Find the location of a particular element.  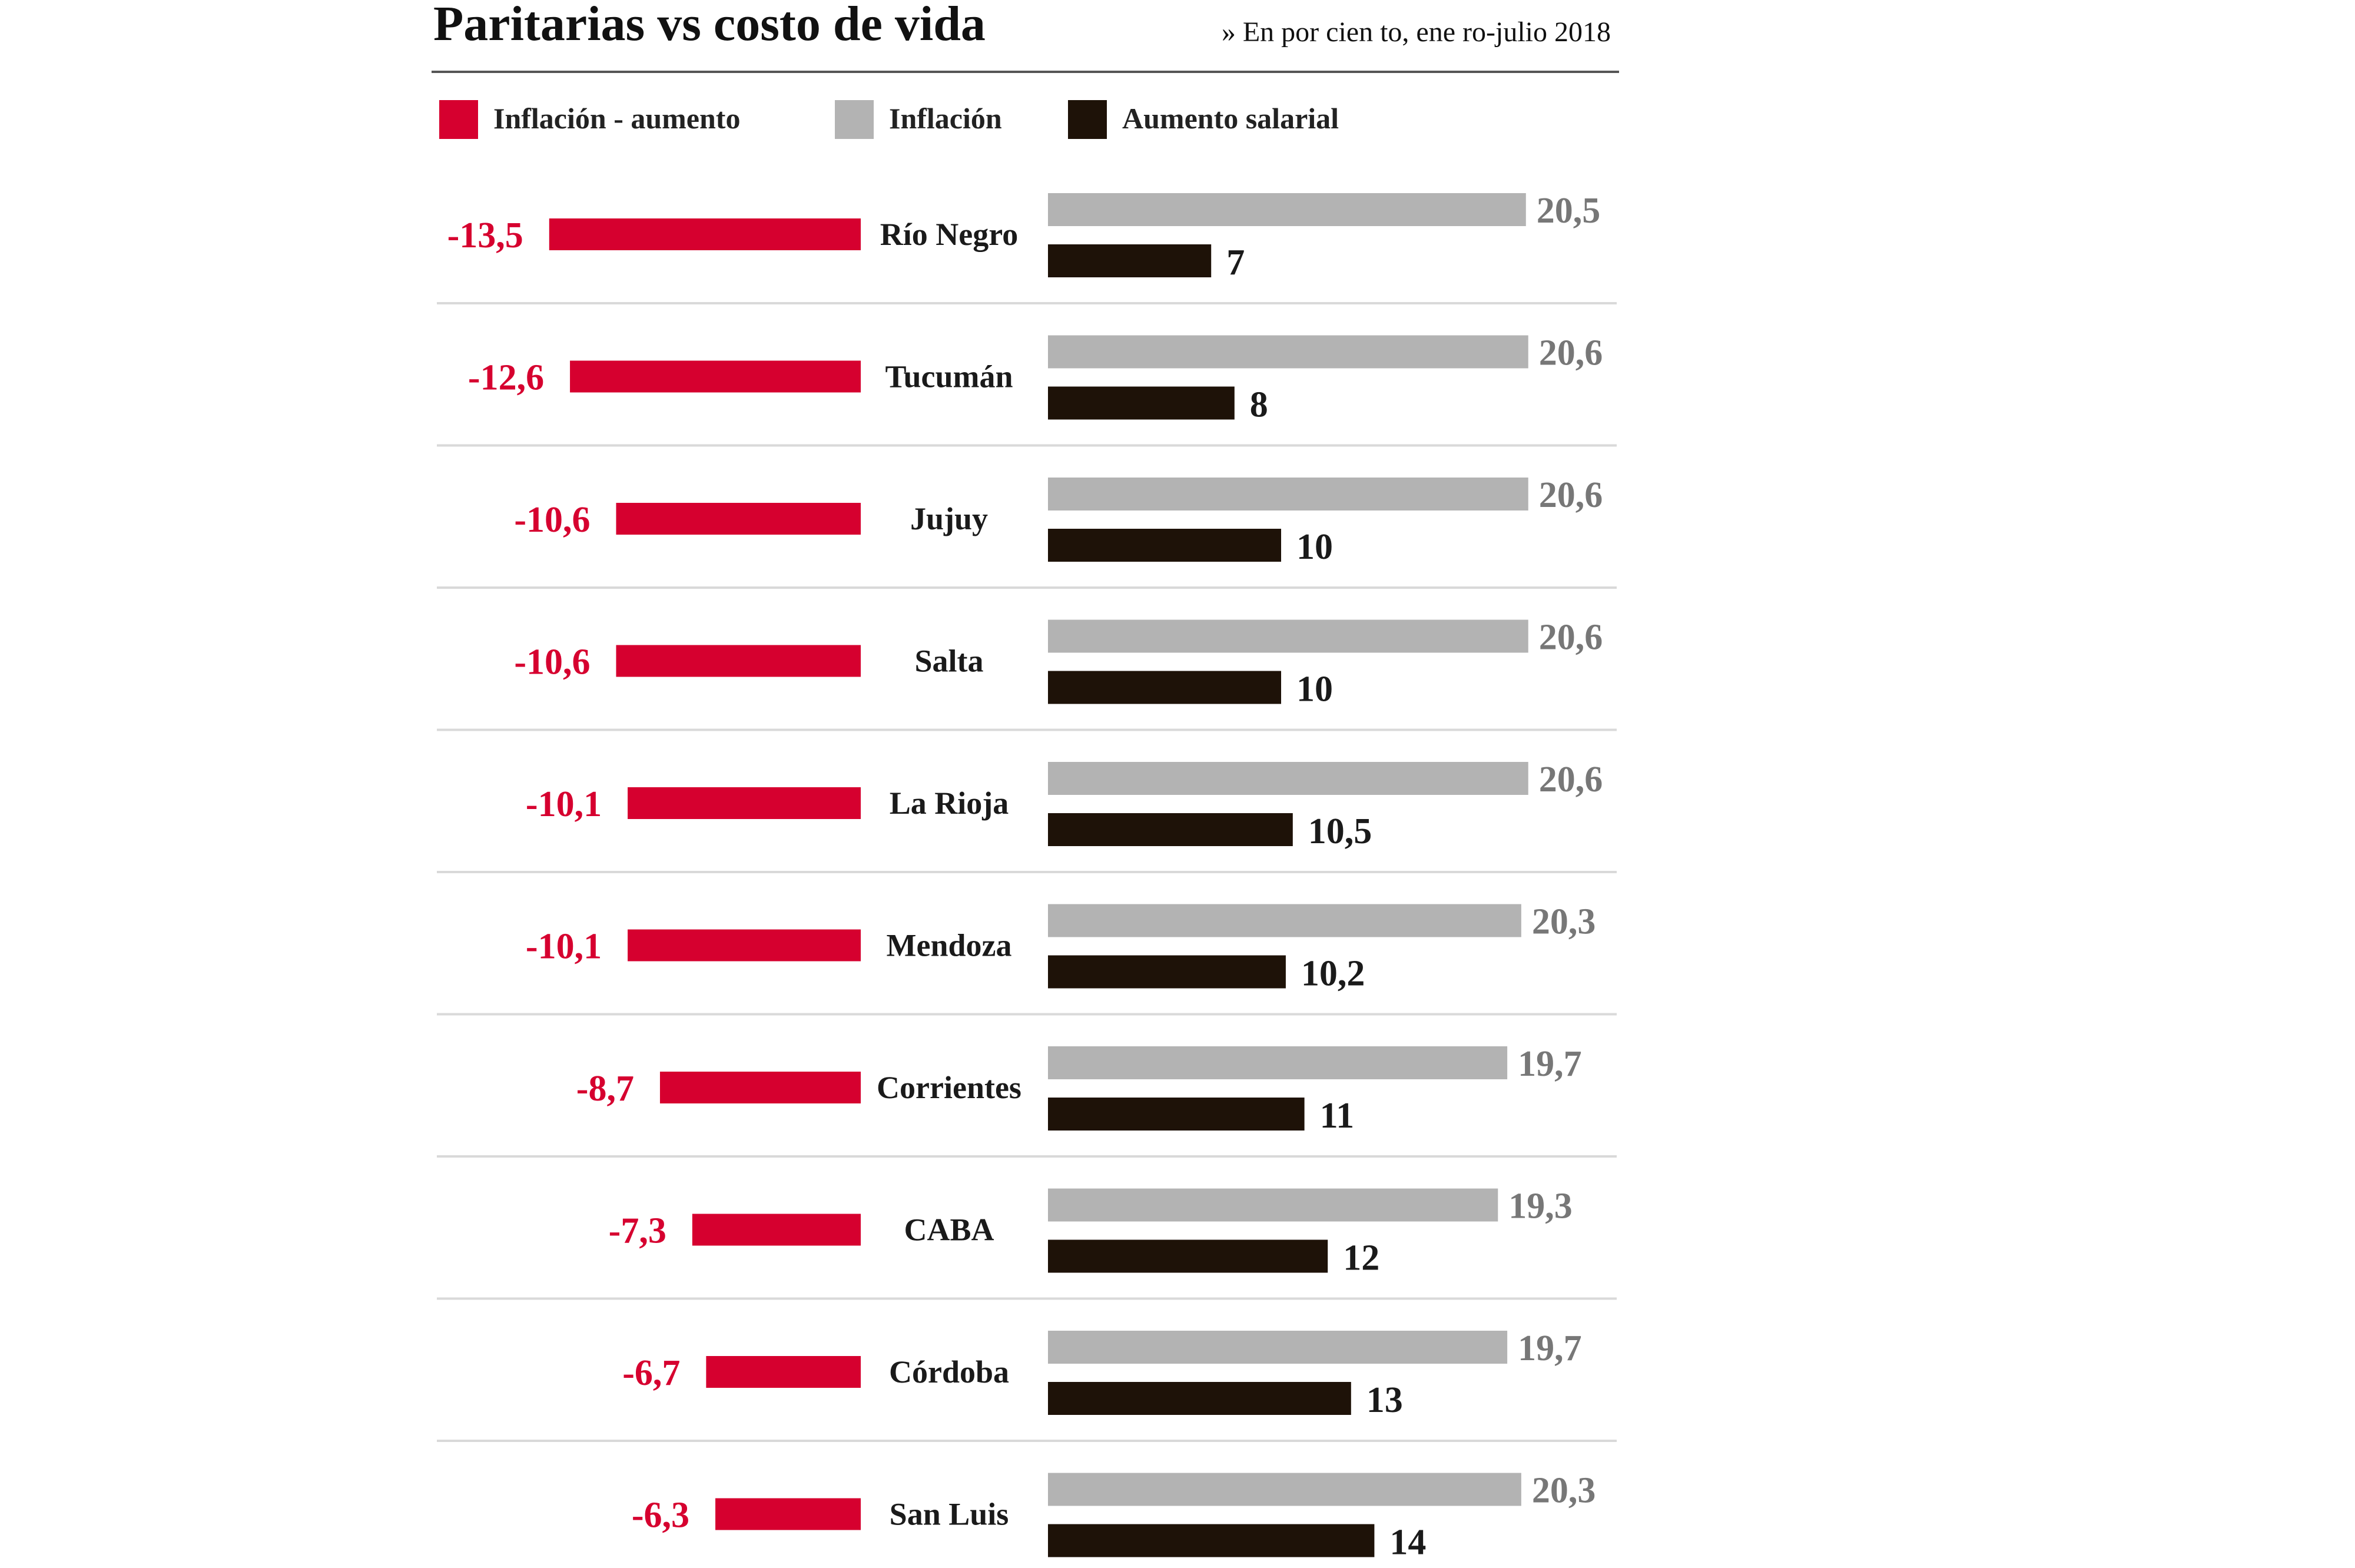

category-label: Río Negro is located at coordinates (949, 235).